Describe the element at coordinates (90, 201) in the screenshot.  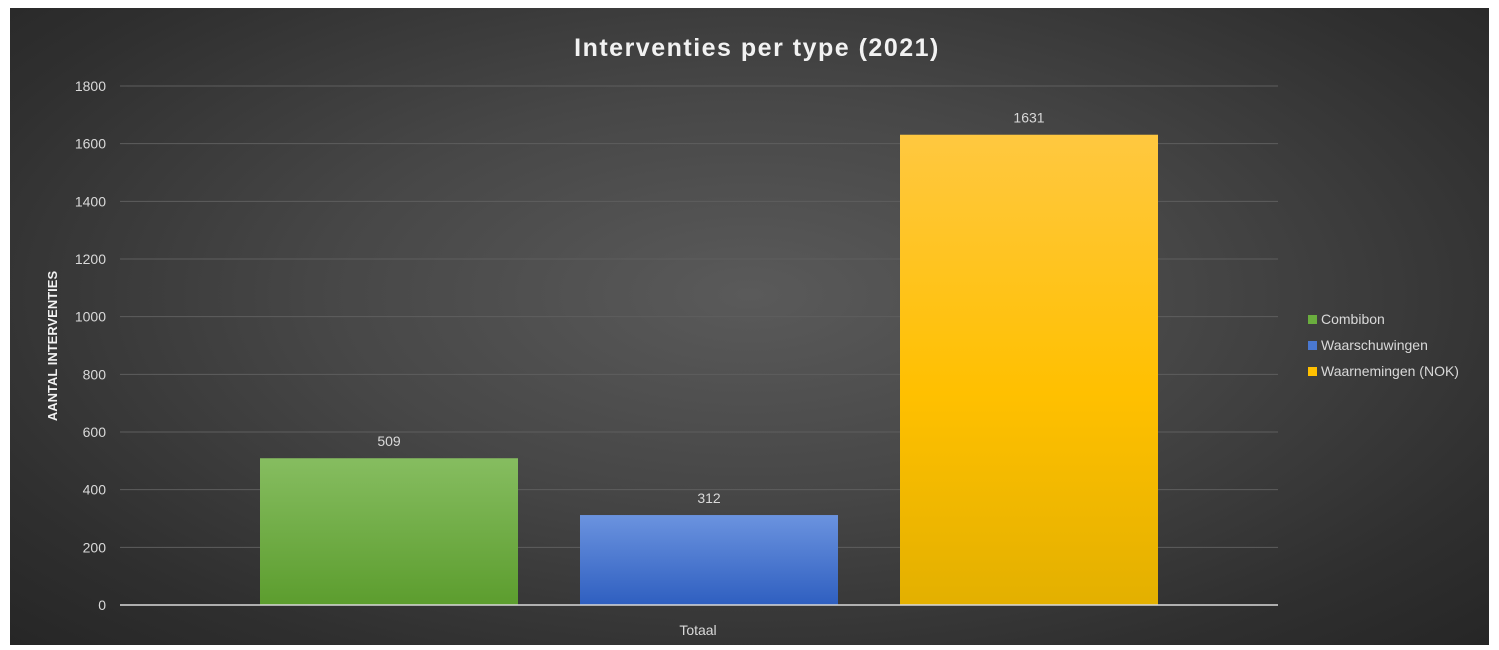
I see `y-tick-label: 1400` at that location.